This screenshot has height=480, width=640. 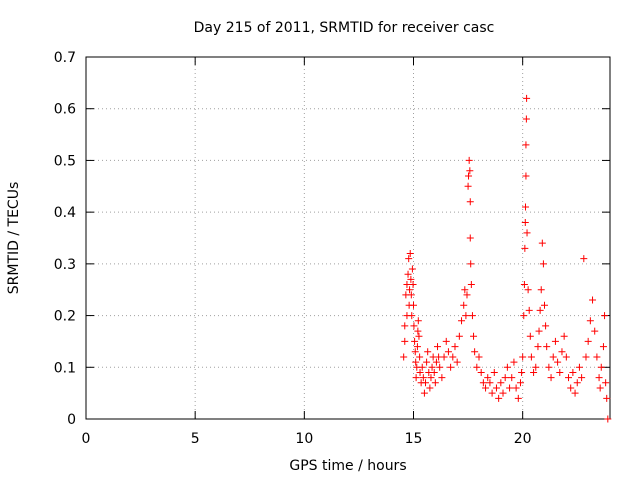 I want to click on y-tick-label: 0.7, so click(x=65, y=58).